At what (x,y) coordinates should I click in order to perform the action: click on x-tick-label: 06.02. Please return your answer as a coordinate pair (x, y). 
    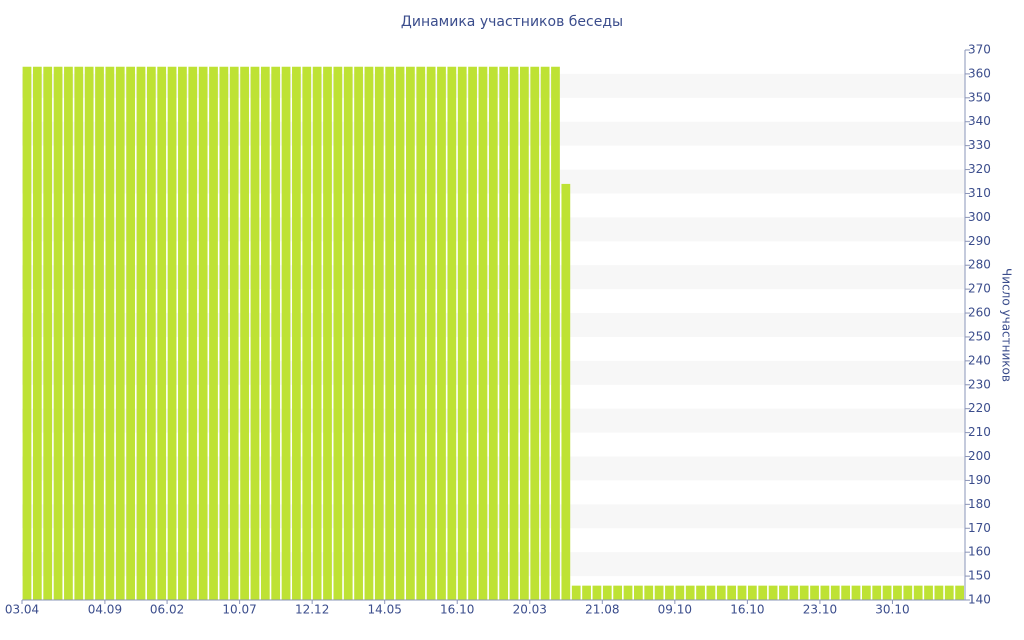
    Looking at the image, I should click on (167, 610).